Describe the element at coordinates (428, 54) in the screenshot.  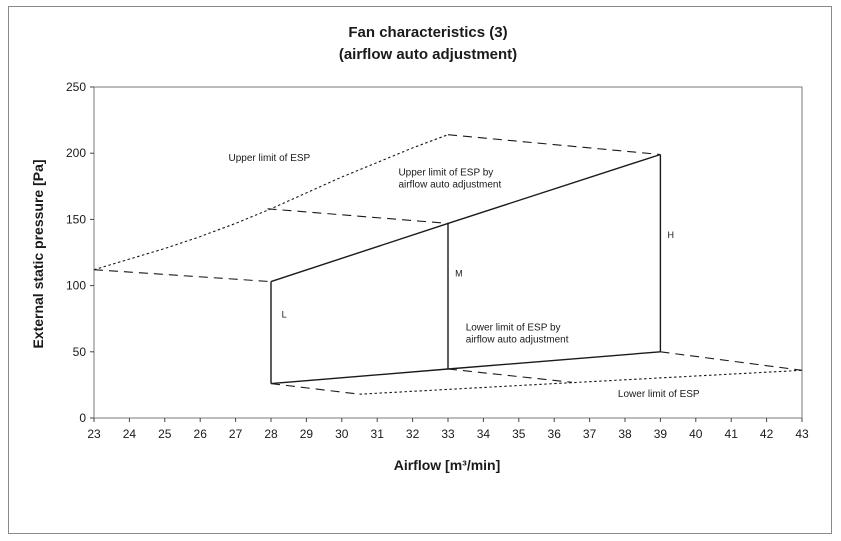
I see `chart-subtitle: (airflow auto adjustment)` at that location.